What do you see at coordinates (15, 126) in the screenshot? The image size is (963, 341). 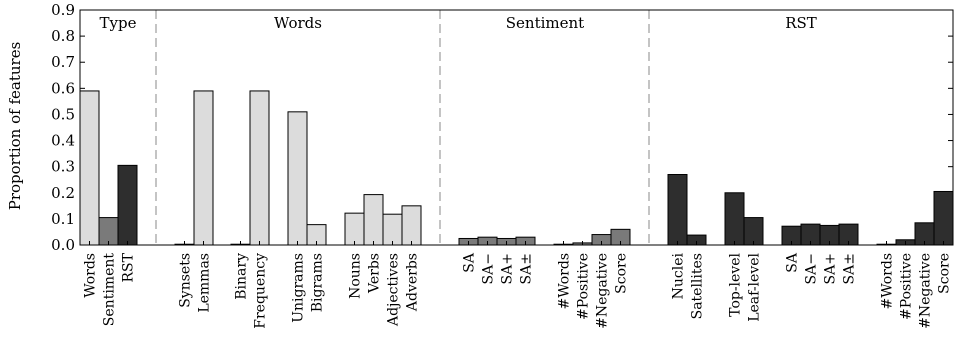 I see `y-axis-title: Proportion of features` at bounding box center [15, 126].